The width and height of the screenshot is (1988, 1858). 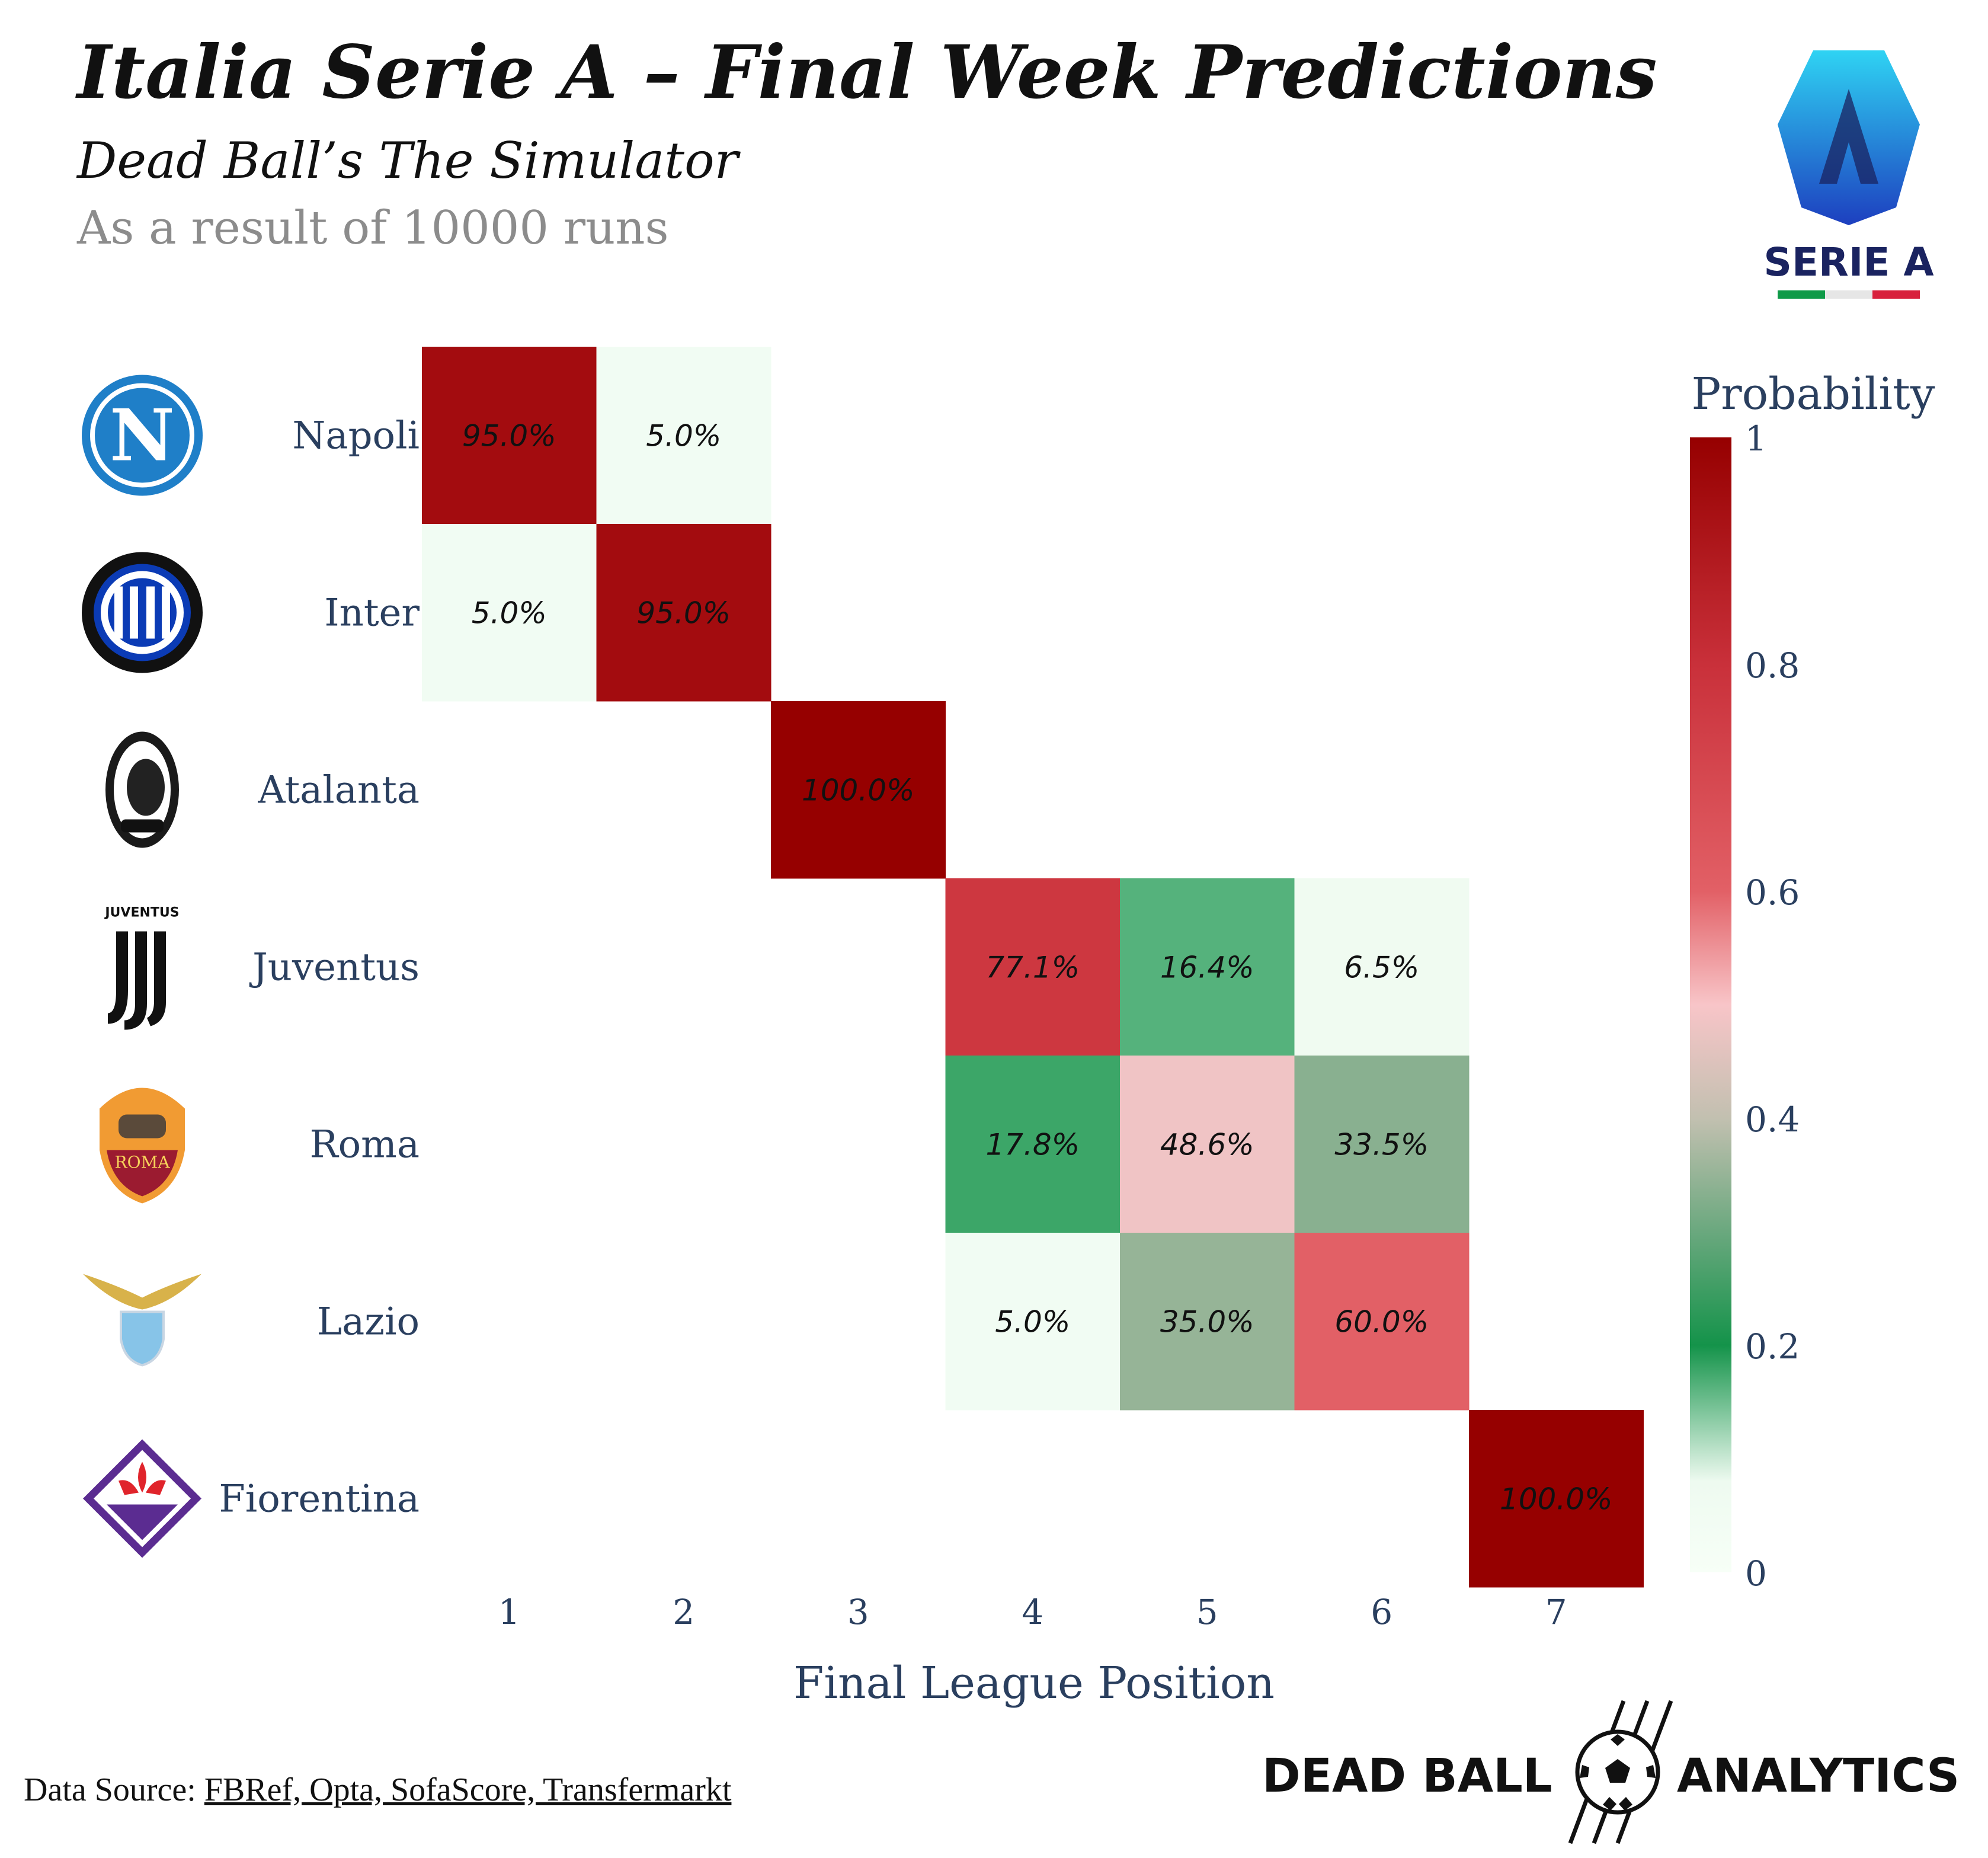 I want to click on x-tick-label: 7, so click(x=1556, y=1612).